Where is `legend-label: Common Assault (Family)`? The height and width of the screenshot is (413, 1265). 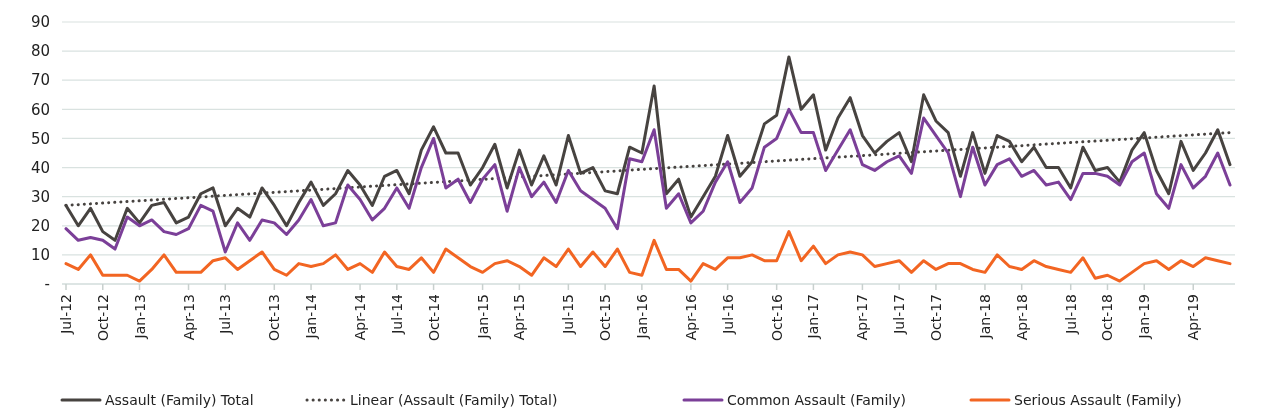 legend-label: Common Assault (Family) is located at coordinates (816, 399).